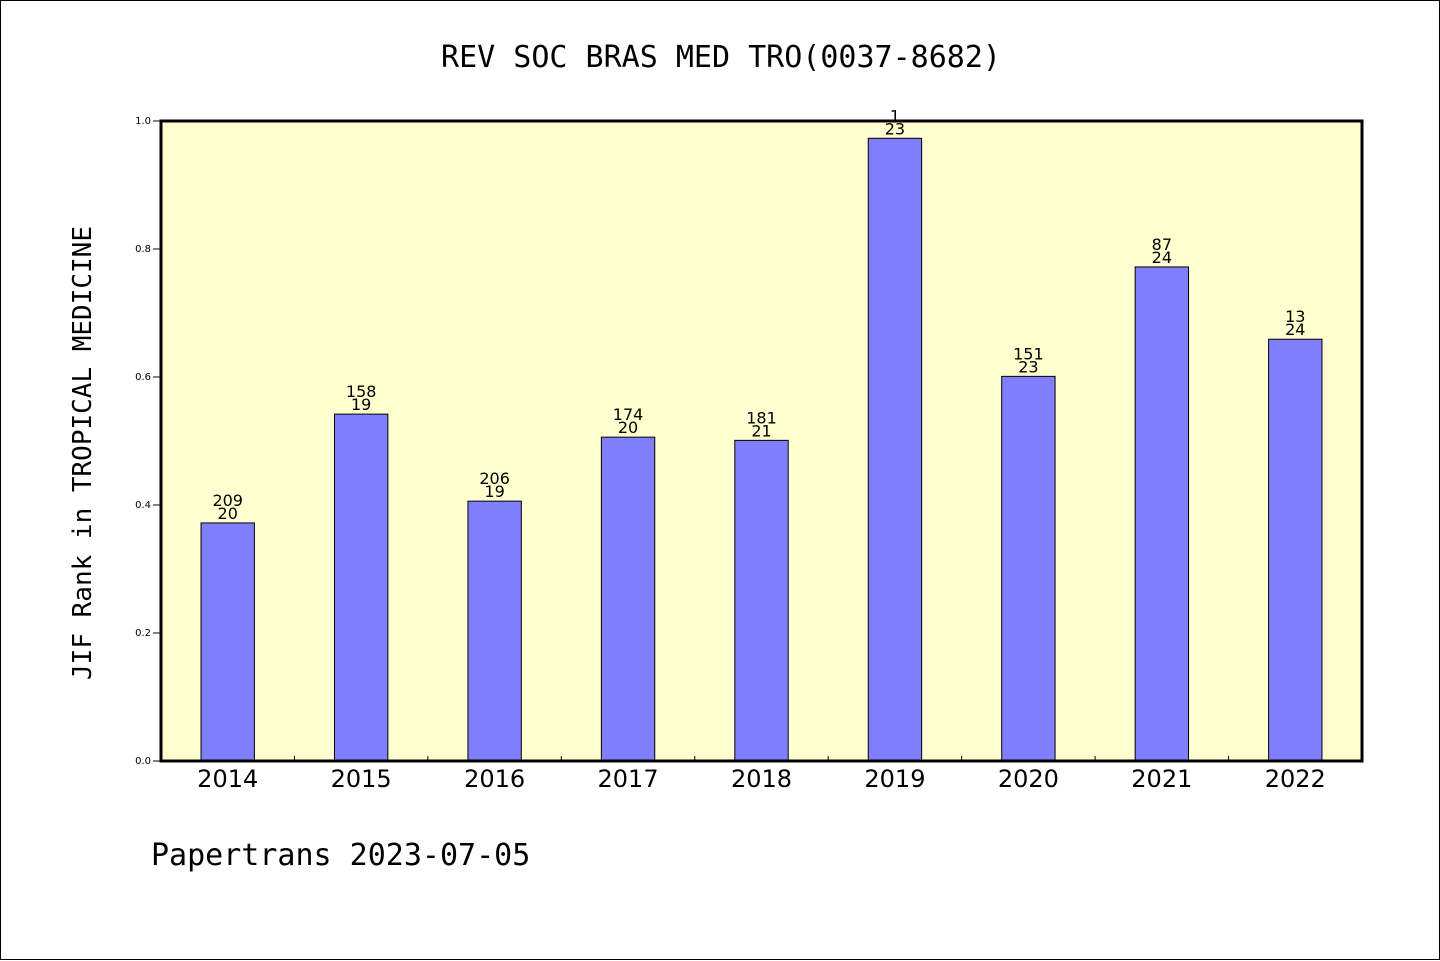  I want to click on x-tick-label-2018: 2018, so click(761, 779).